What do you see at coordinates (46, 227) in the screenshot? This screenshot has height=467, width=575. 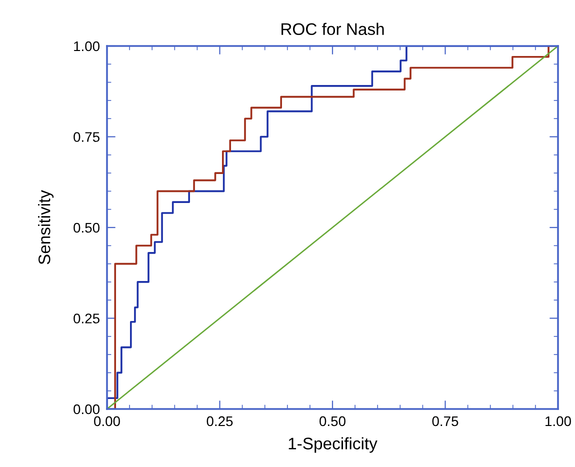 I see `y-axis-title: Sensitivity` at bounding box center [46, 227].